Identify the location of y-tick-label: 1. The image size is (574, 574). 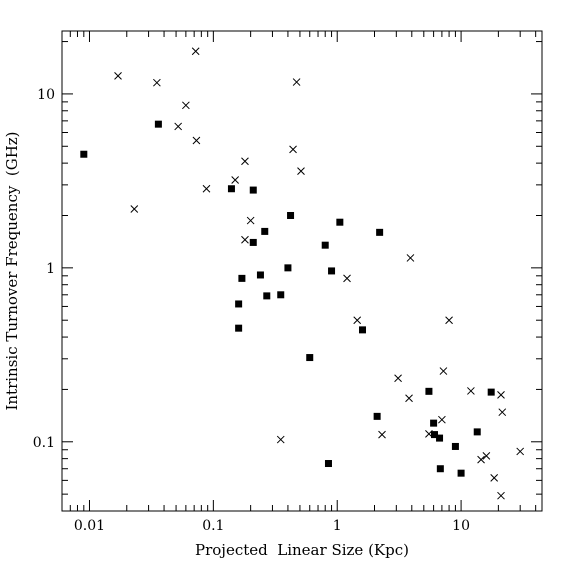
(50, 269).